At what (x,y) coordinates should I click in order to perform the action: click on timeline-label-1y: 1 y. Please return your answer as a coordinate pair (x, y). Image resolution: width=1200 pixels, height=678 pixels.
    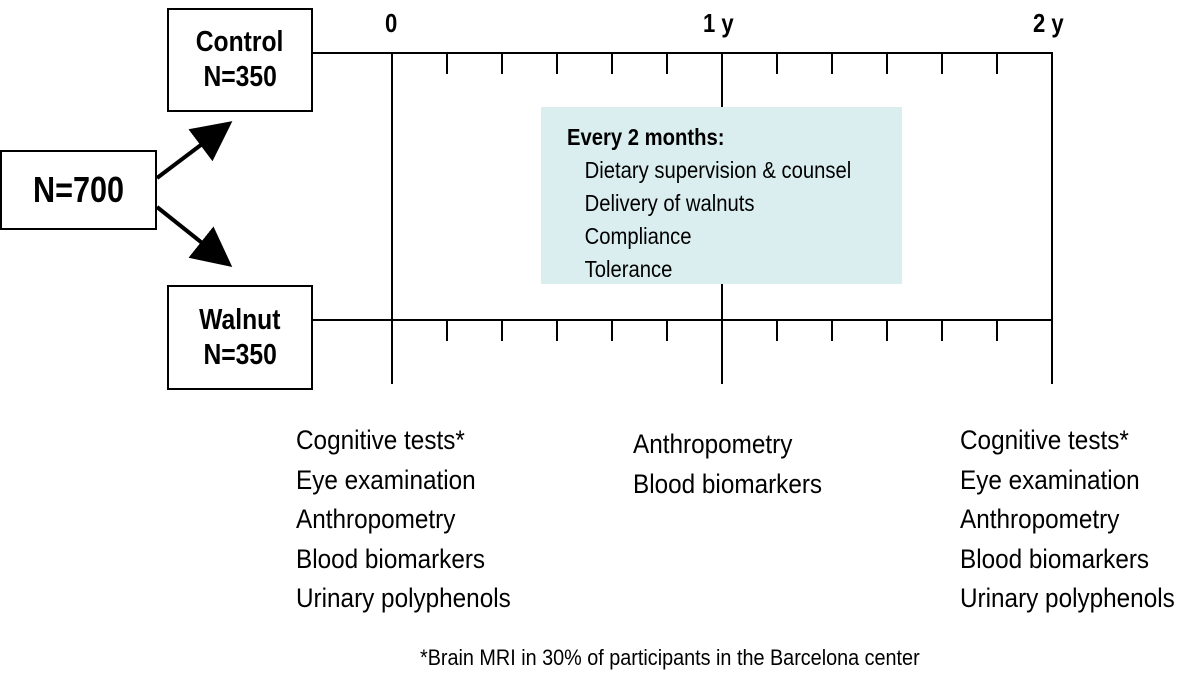
    Looking at the image, I should click on (718, 23).